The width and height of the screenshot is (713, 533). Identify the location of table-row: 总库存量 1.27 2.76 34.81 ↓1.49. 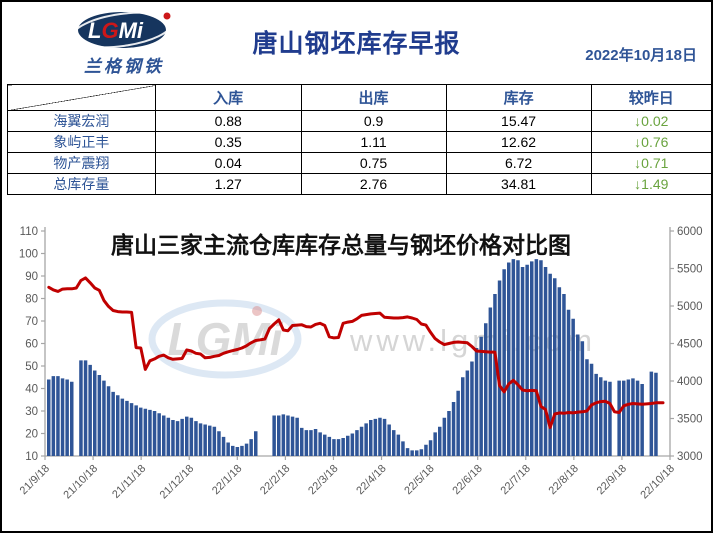
(359, 184).